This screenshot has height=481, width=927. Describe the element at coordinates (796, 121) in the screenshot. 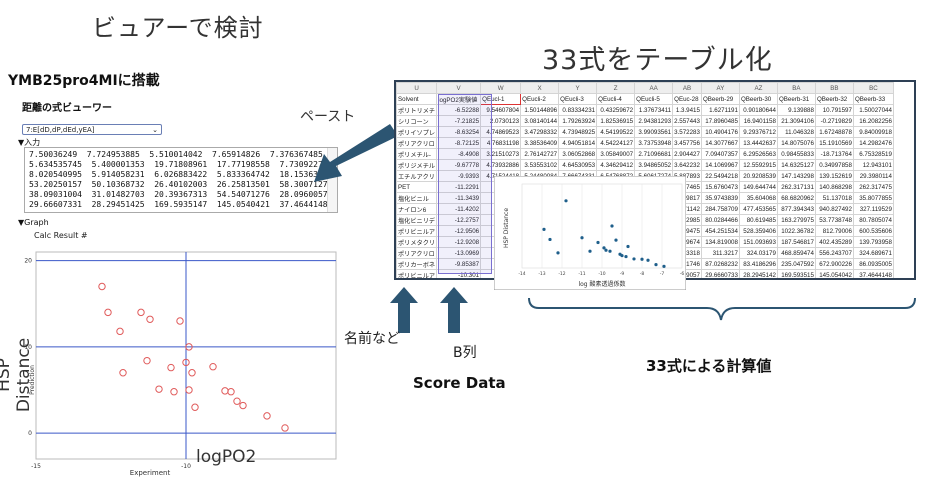

I see `table-cell: 21.3094106` at that location.